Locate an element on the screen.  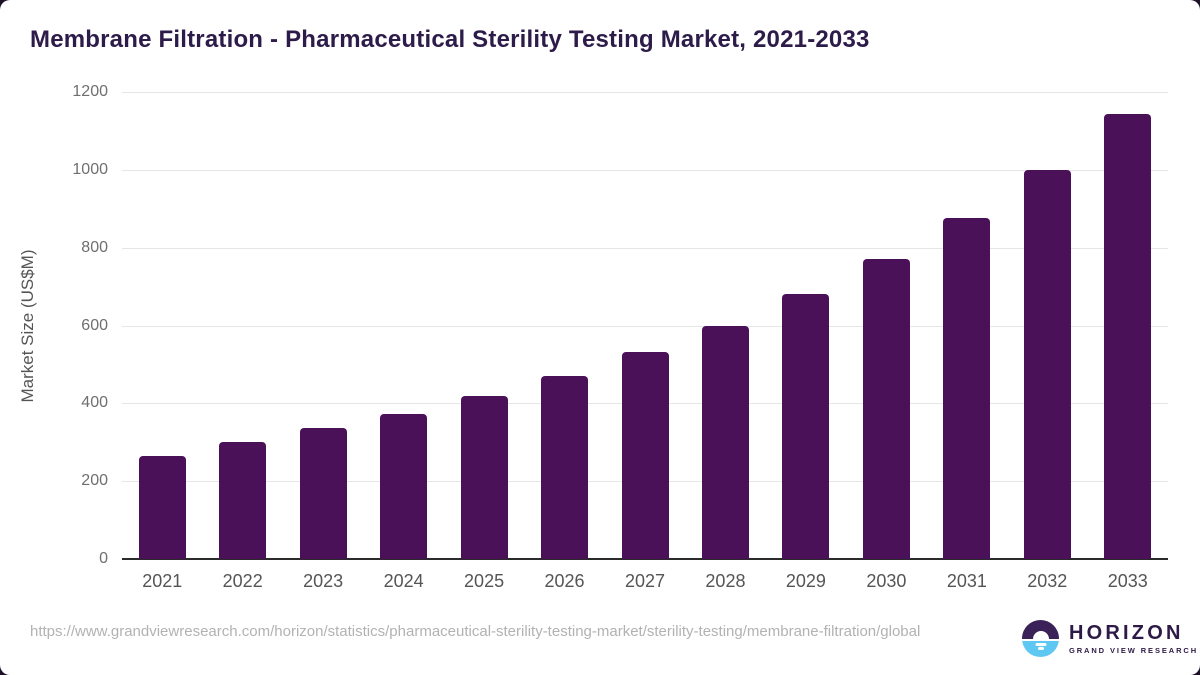
sun-icon is located at coordinates (1040, 634).